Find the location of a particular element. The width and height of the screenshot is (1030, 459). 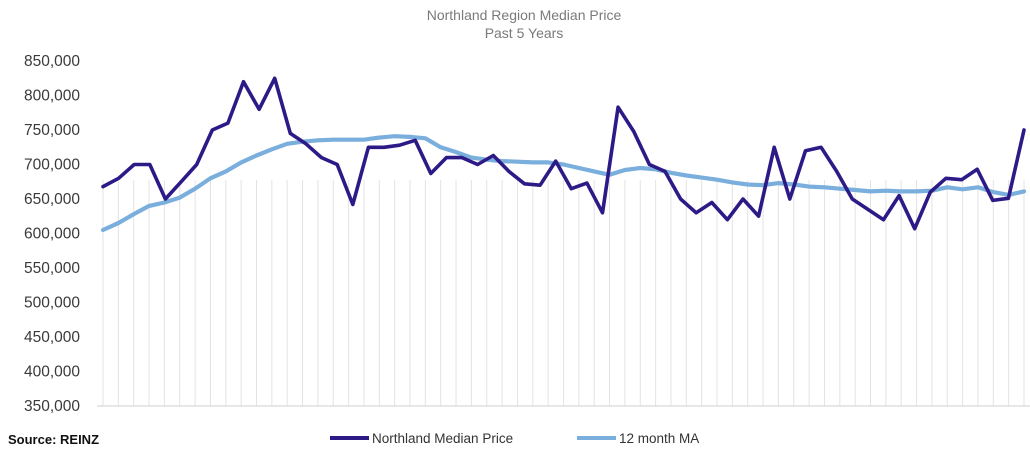

source-label: Source: REINZ is located at coordinates (53, 439).